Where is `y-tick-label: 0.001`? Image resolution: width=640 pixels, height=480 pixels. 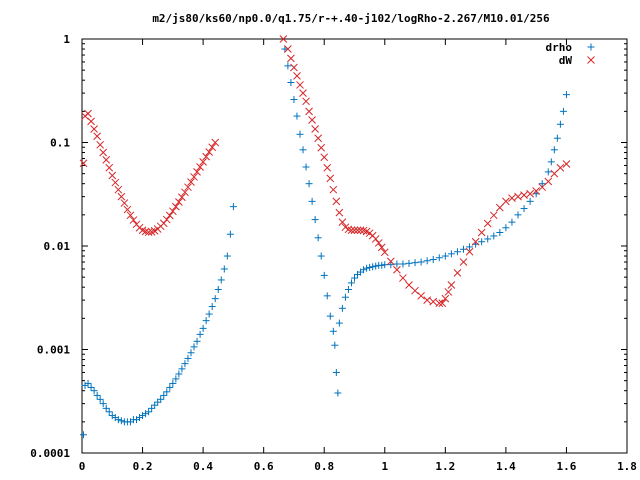
y-tick-label: 0.001 is located at coordinates (53, 350).